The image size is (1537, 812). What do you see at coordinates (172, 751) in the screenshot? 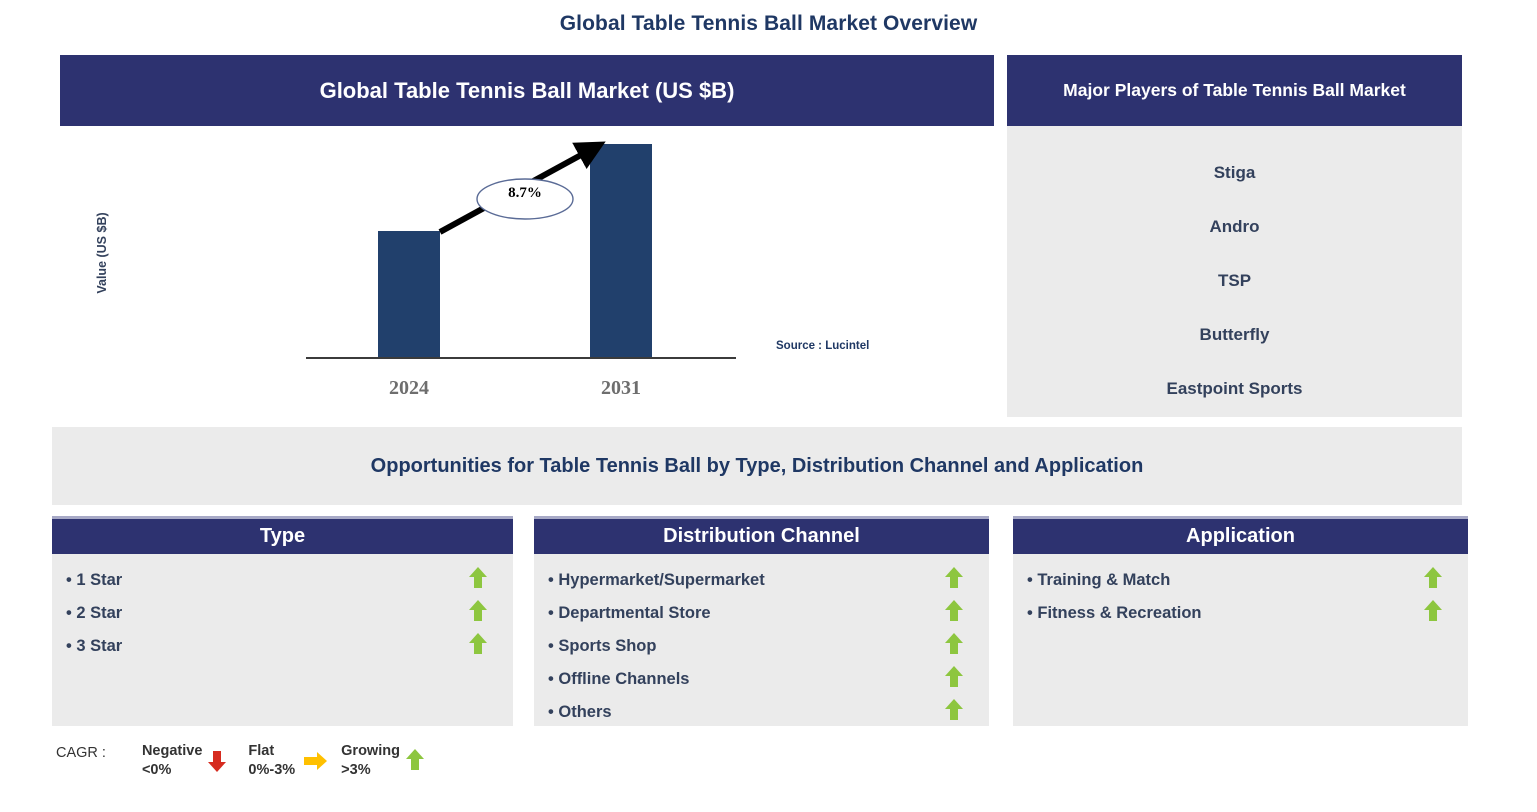
I see `legend-negative-name: Negative` at bounding box center [172, 751].